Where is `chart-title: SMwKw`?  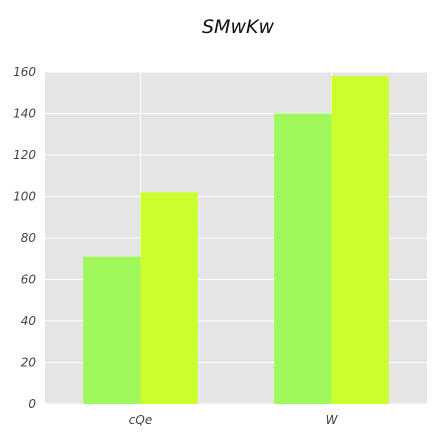
chart-title: SMwKw is located at coordinates (238, 27).